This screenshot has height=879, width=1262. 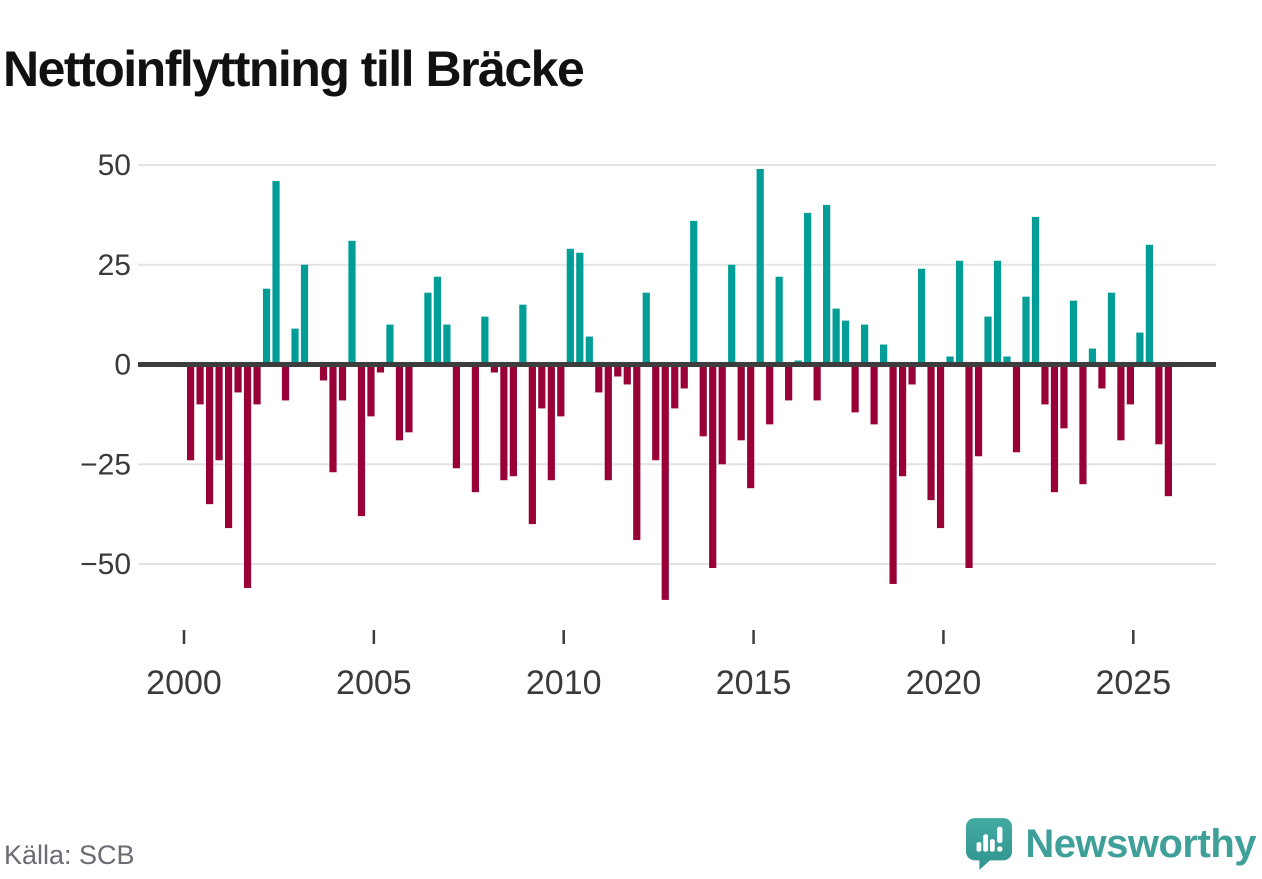 What do you see at coordinates (1133, 683) in the screenshot?
I see `x-tick-label: 2025` at bounding box center [1133, 683].